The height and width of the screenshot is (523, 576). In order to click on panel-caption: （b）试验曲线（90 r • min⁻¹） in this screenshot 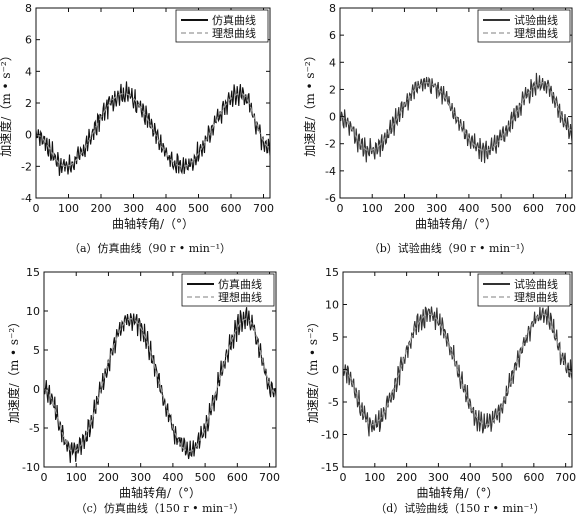, I will do `click(450, 248)`.